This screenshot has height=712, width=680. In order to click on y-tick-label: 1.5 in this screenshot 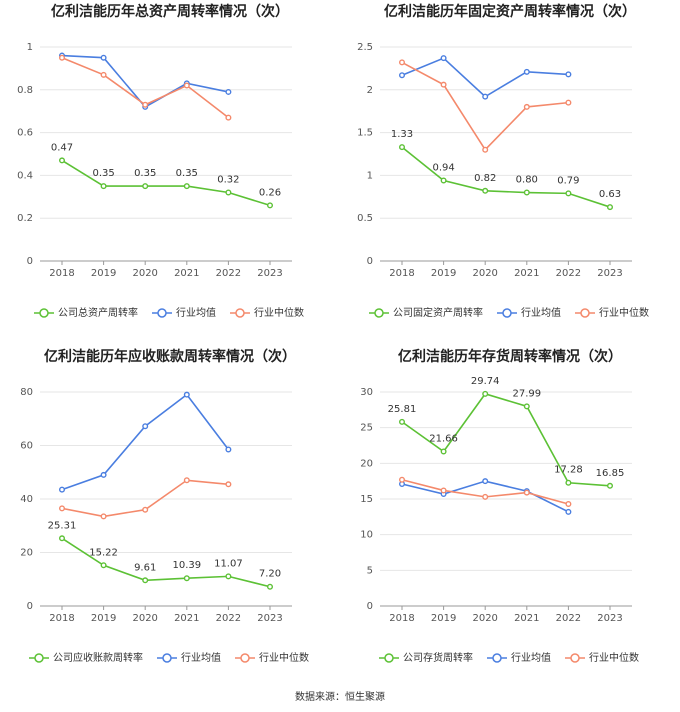, I will do `click(365, 133)`.